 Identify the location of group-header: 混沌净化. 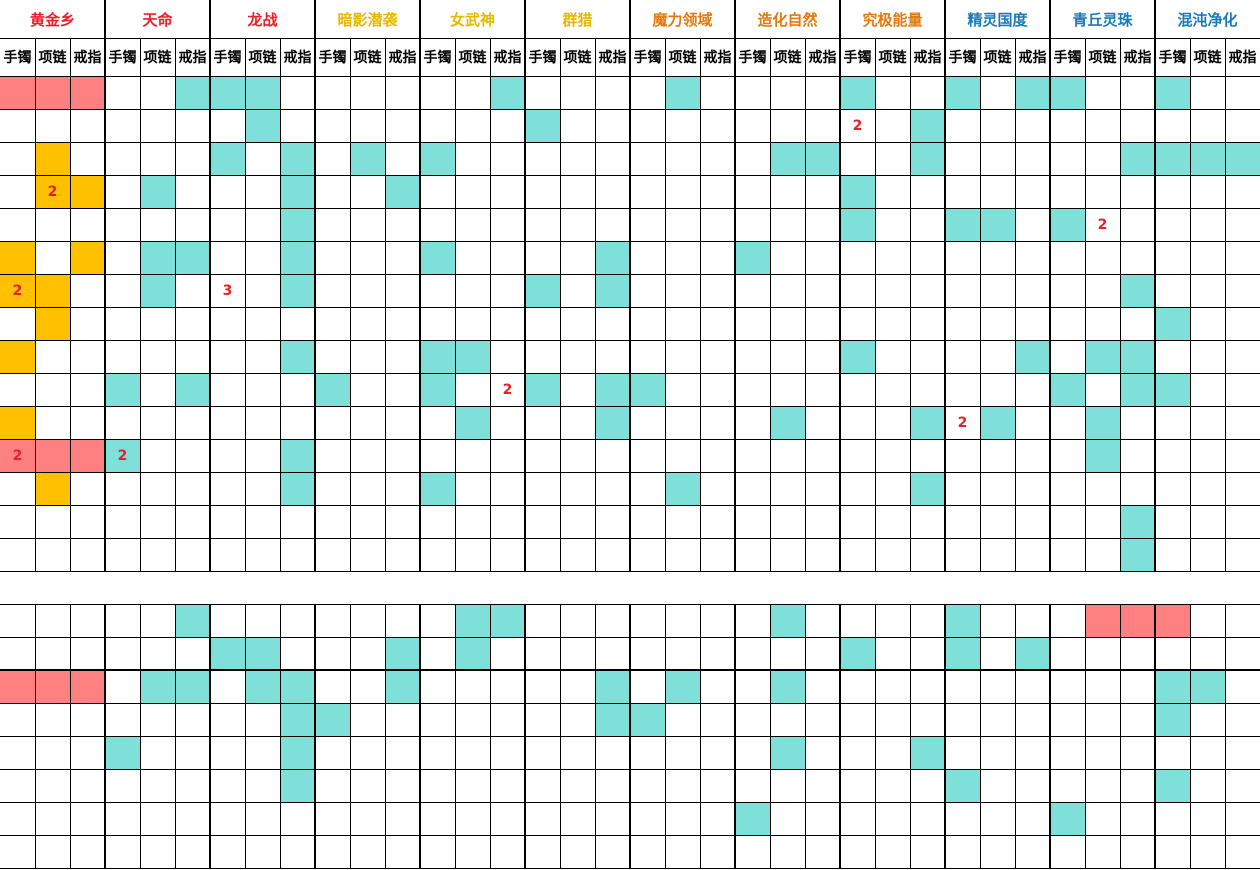
(1207, 19).